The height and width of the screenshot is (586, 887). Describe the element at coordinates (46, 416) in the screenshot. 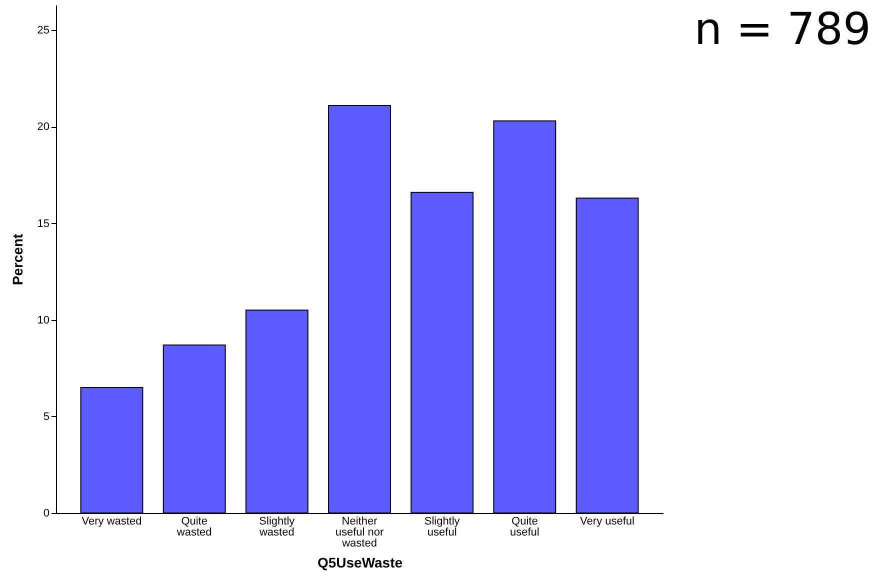

I see `y-tick-label: 5` at that location.